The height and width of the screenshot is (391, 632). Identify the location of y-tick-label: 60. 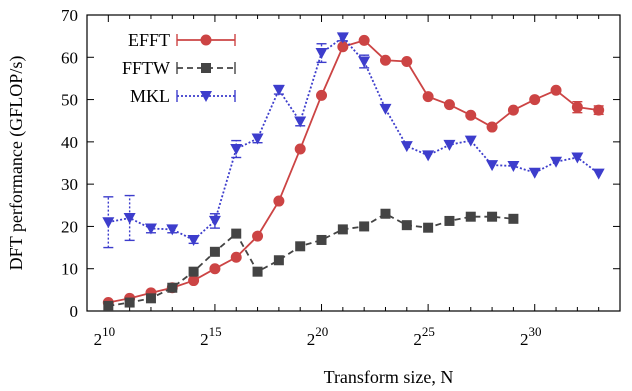
(69, 57).